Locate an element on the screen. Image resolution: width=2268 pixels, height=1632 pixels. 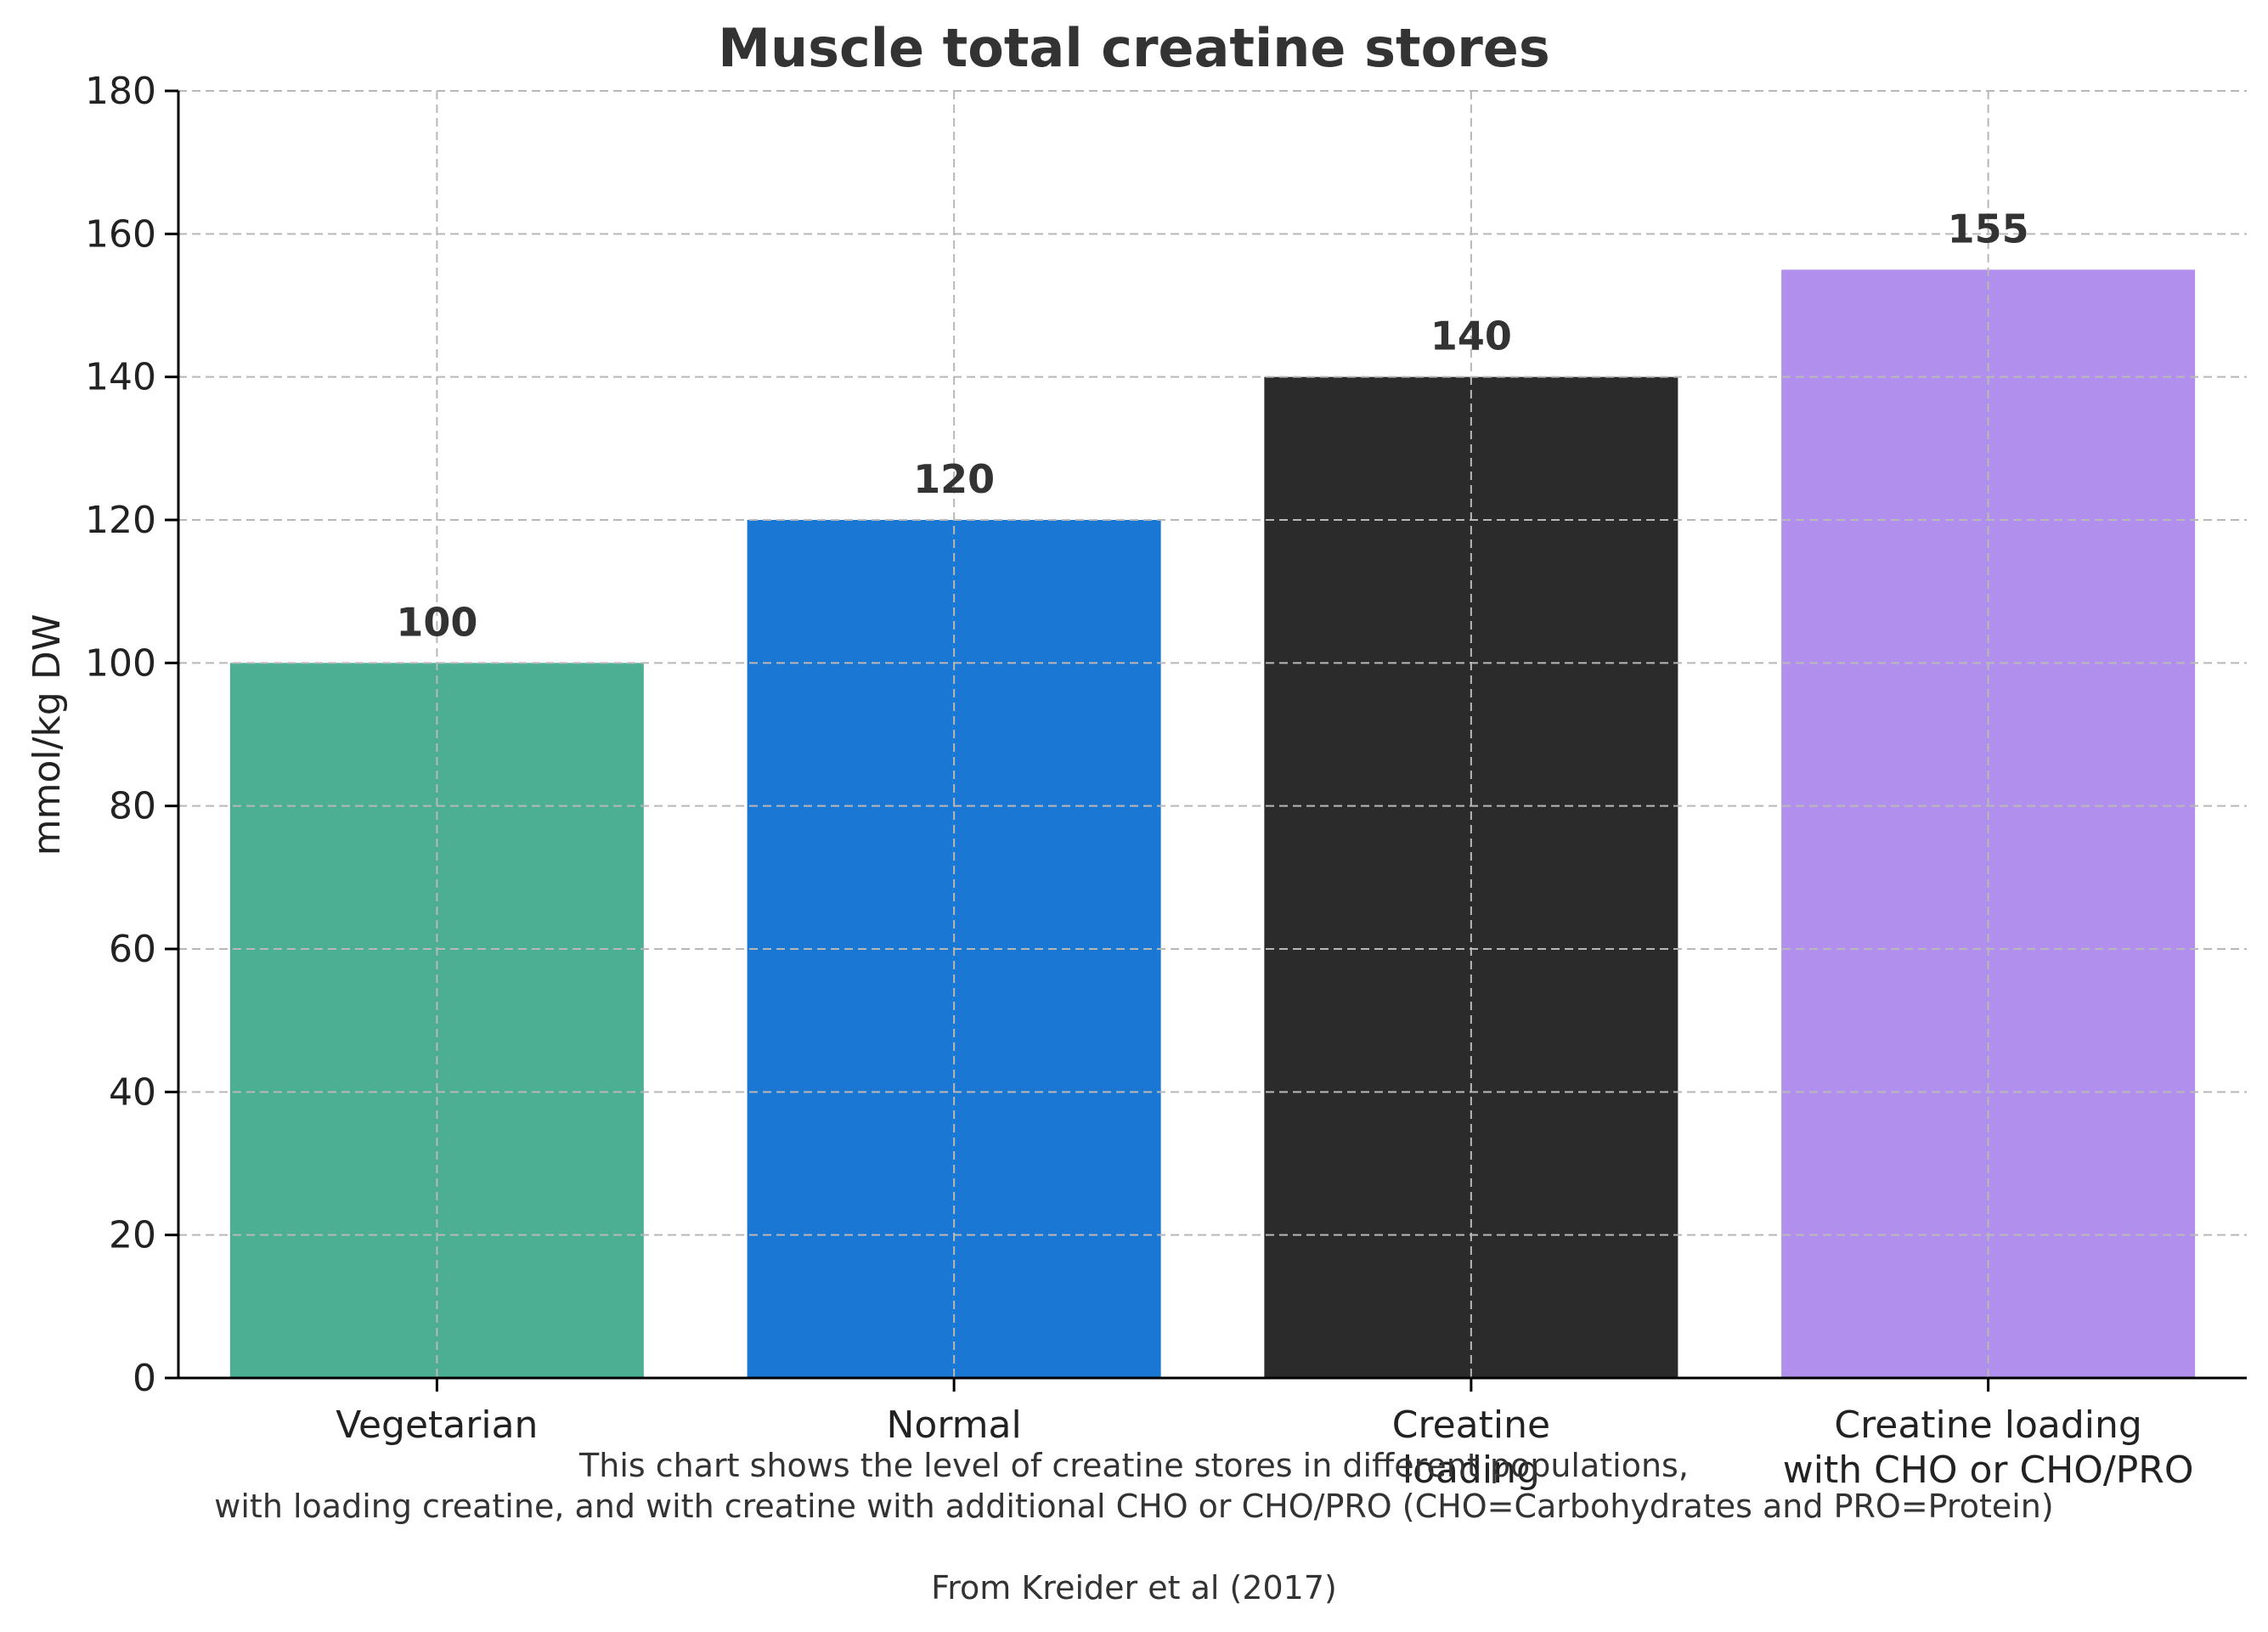
chart-title: Muscle total creatine stores is located at coordinates (1133, 48).